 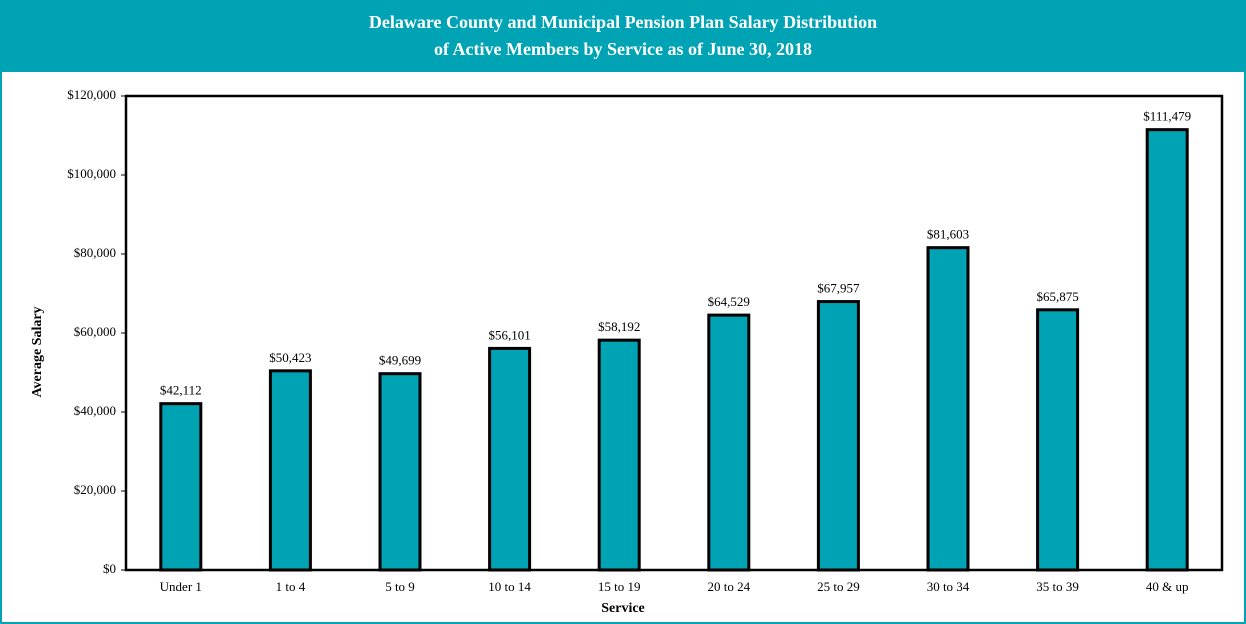 What do you see at coordinates (728, 586) in the screenshot?
I see `x-tick-label: 20 to 24` at bounding box center [728, 586].